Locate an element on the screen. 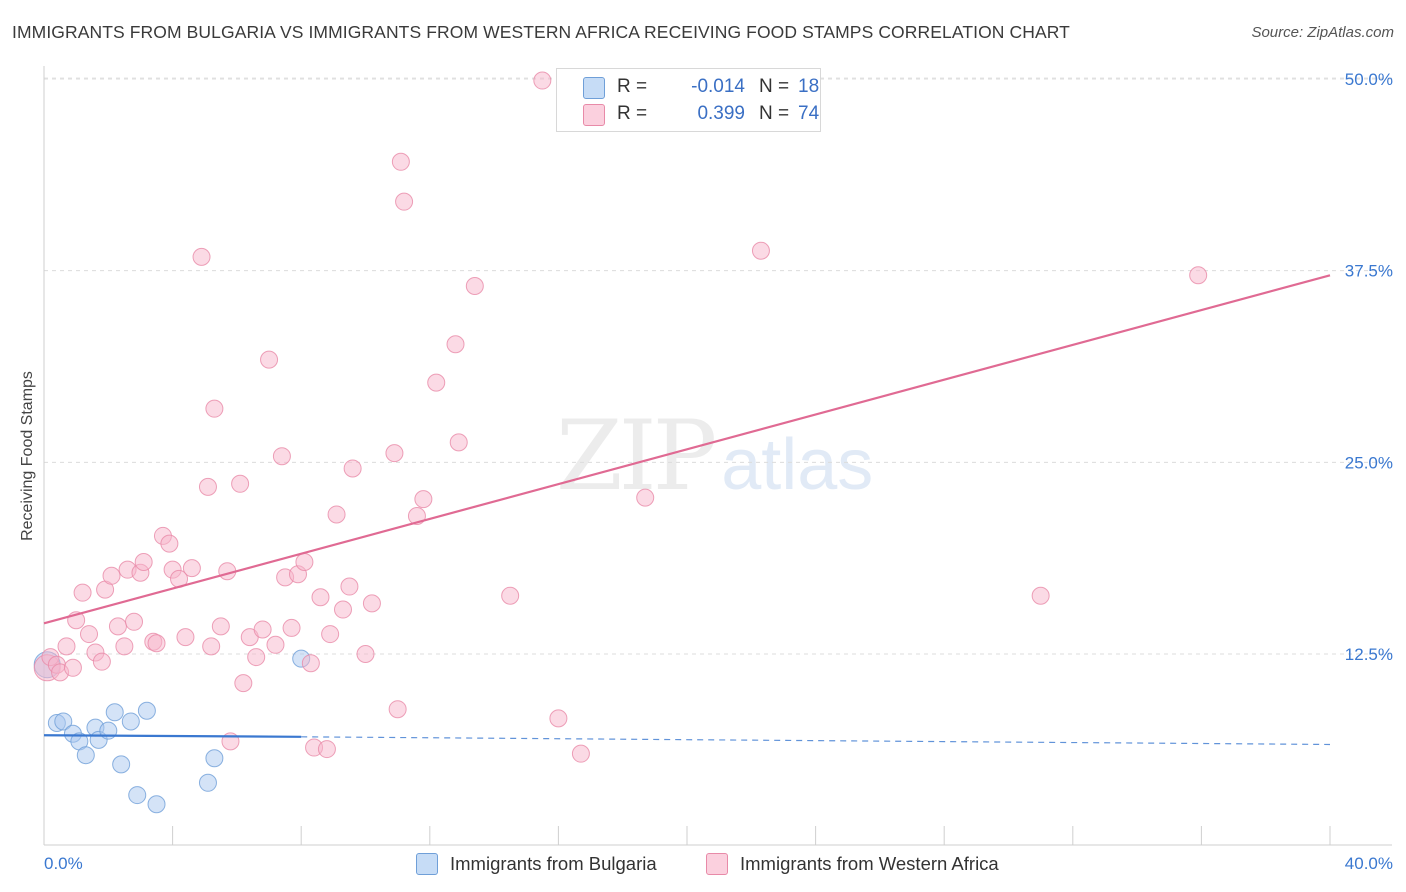  bottom-legend-swatch-western-africa is located at coordinates (717, 864).